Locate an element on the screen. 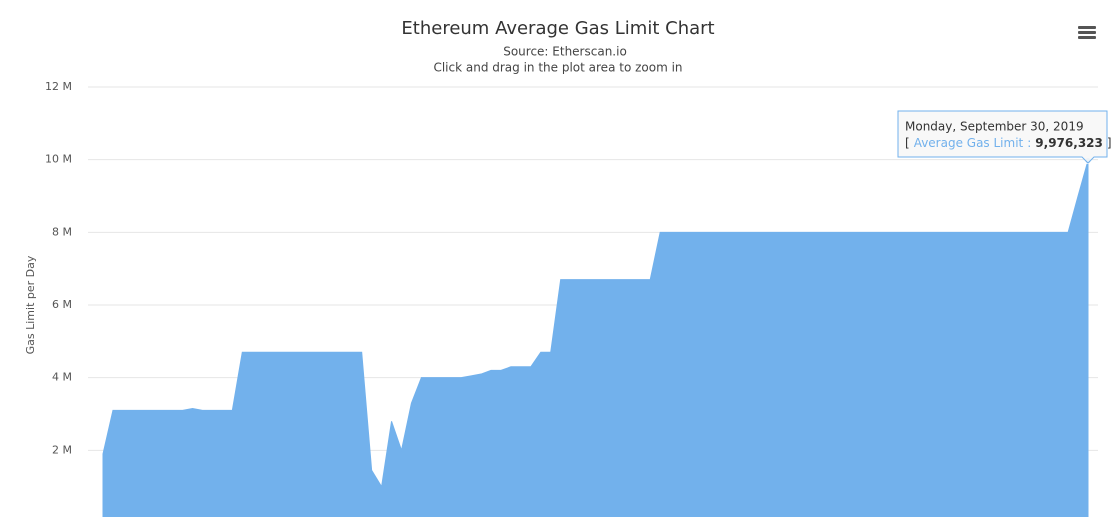 The image size is (1116, 517). tooltip-box is located at coordinates (1002, 137).